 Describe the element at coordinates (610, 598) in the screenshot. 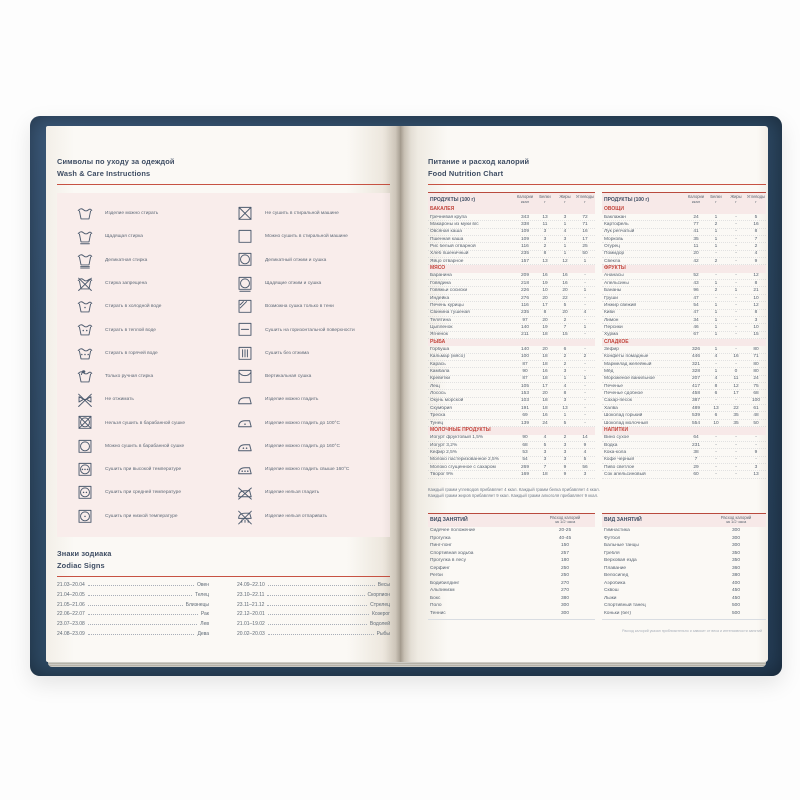

I see `activity-name: Лыжи` at that location.